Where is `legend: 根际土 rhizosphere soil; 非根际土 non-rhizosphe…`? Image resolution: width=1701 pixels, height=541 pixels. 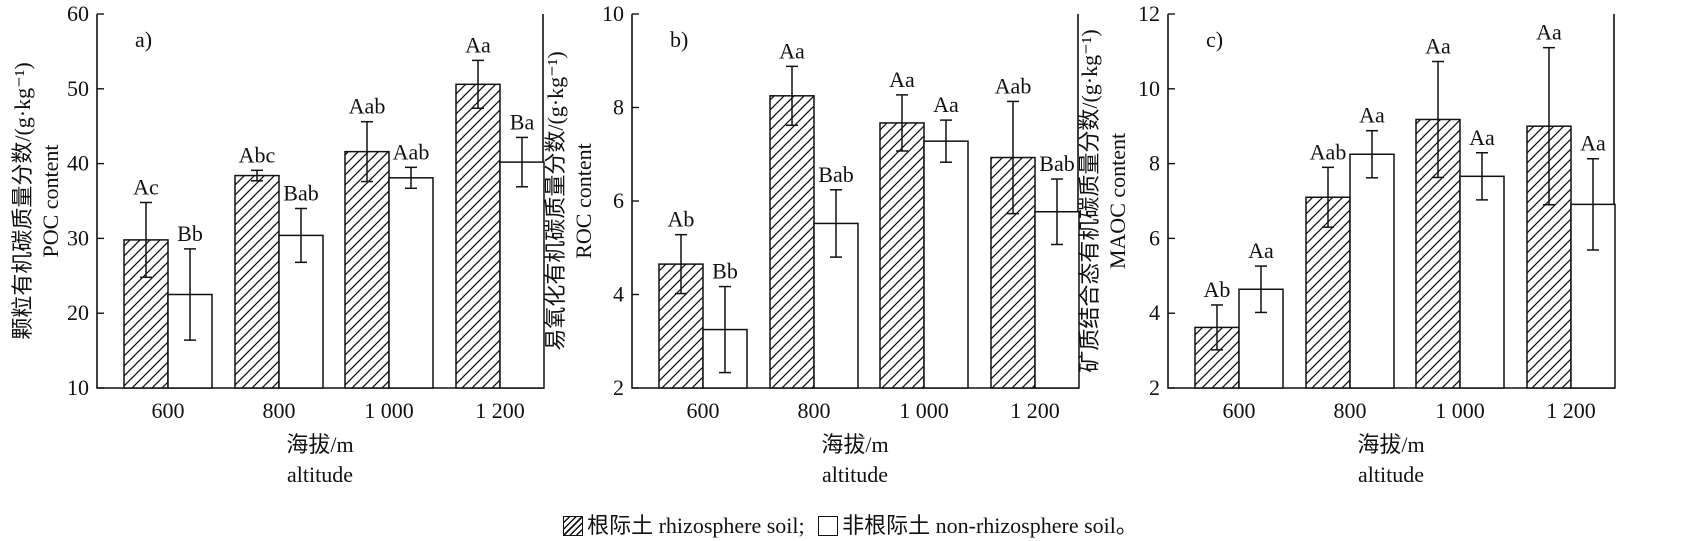 legend: 根际土 rhizosphere soil; 非根际土 non-rhizosphe… is located at coordinates (850, 524).